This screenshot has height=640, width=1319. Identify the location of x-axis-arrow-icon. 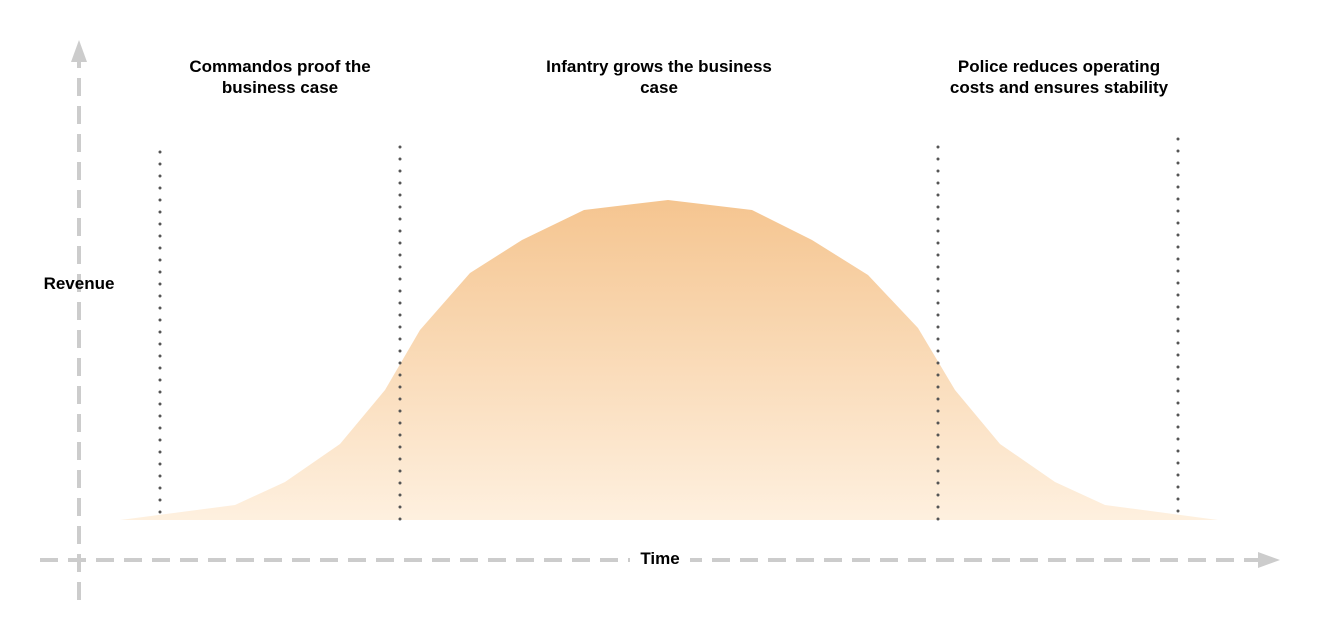
(1269, 560).